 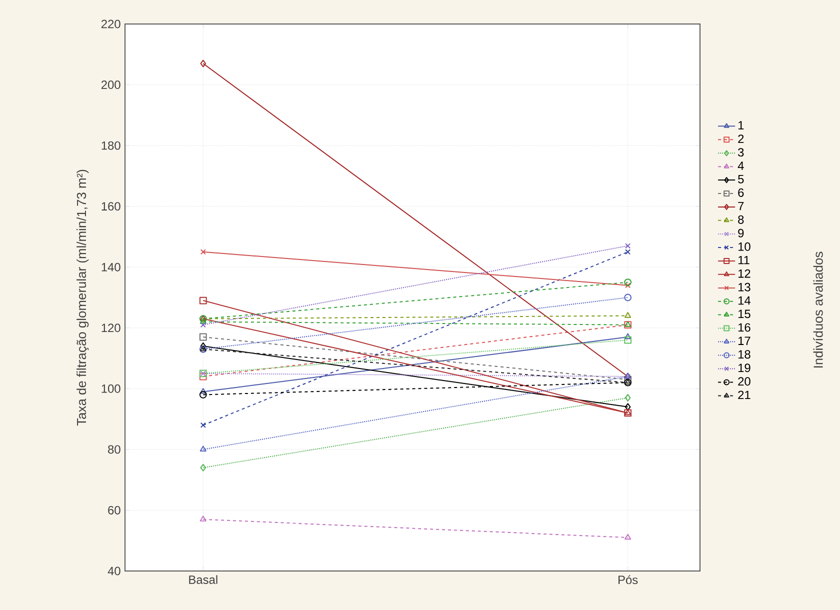 What do you see at coordinates (741, 138) in the screenshot?
I see `legend-label: 2` at bounding box center [741, 138].